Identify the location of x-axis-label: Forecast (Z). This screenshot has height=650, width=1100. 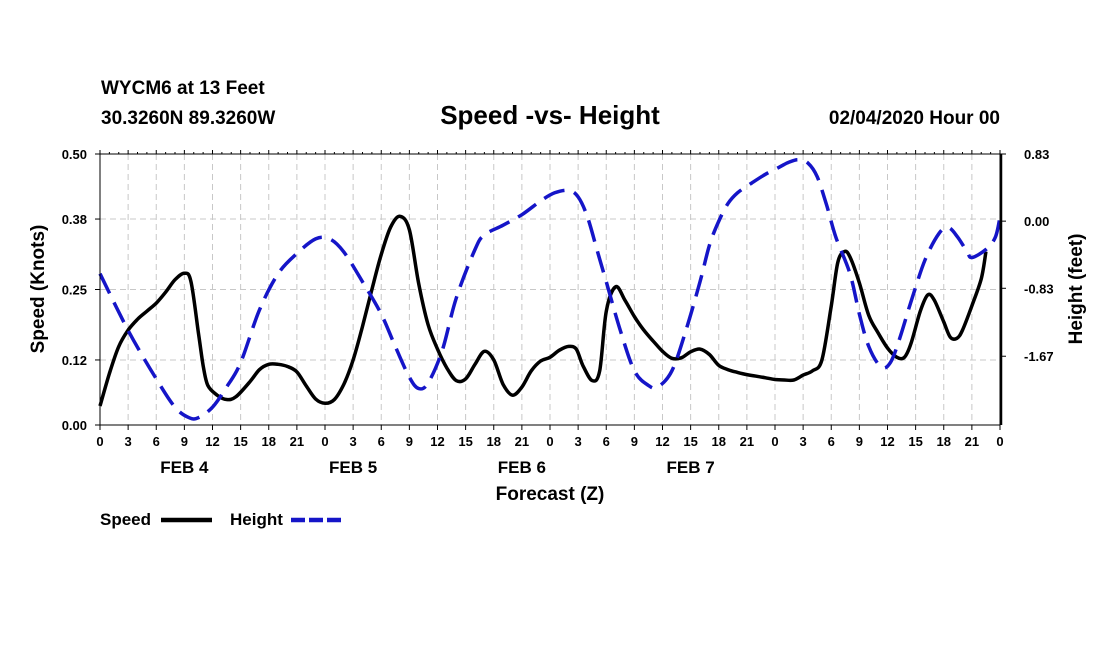
(550, 494).